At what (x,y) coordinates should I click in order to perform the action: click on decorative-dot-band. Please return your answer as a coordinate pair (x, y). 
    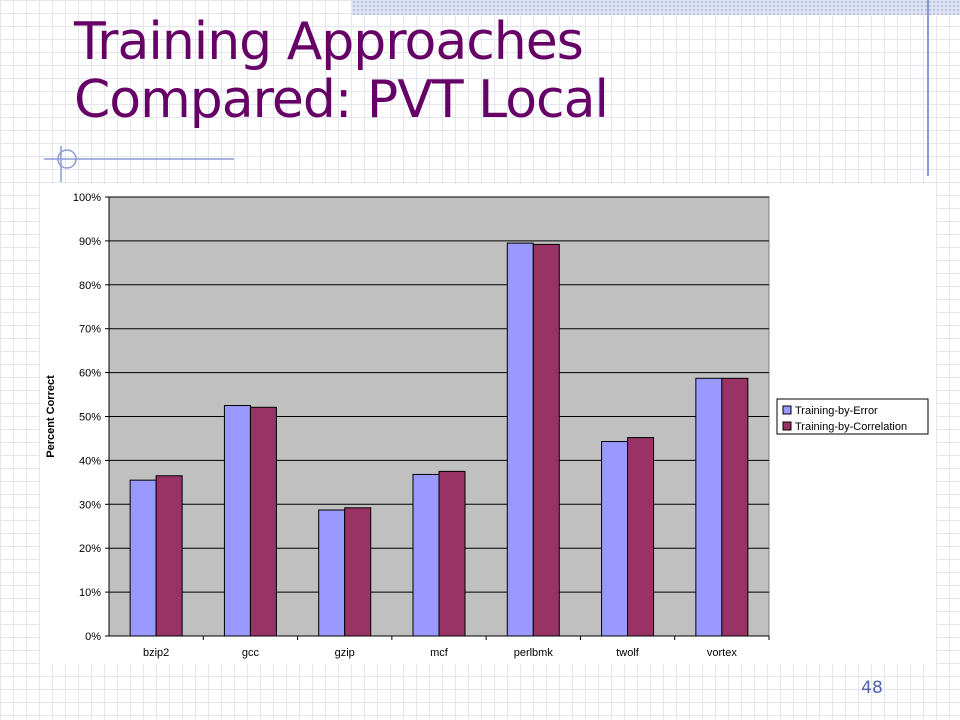
    Looking at the image, I should click on (656, 7).